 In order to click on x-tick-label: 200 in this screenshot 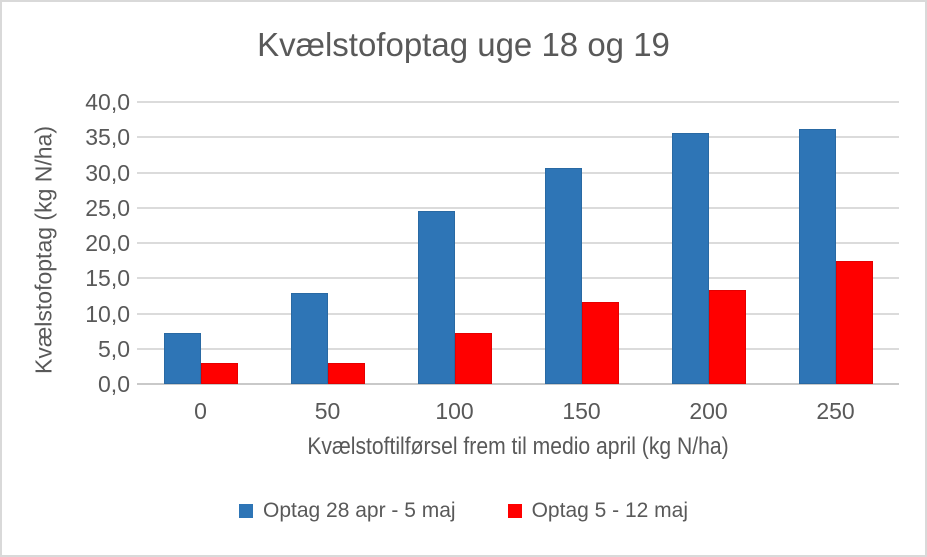, I will do `click(708, 411)`.